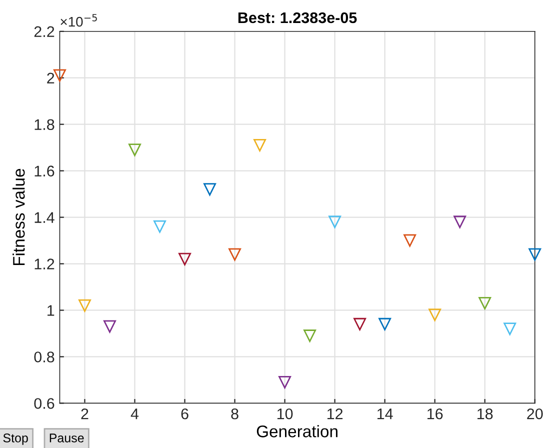  What do you see at coordinates (44, 403) in the screenshot?
I see `y-tick-label: 0.6` at bounding box center [44, 403].